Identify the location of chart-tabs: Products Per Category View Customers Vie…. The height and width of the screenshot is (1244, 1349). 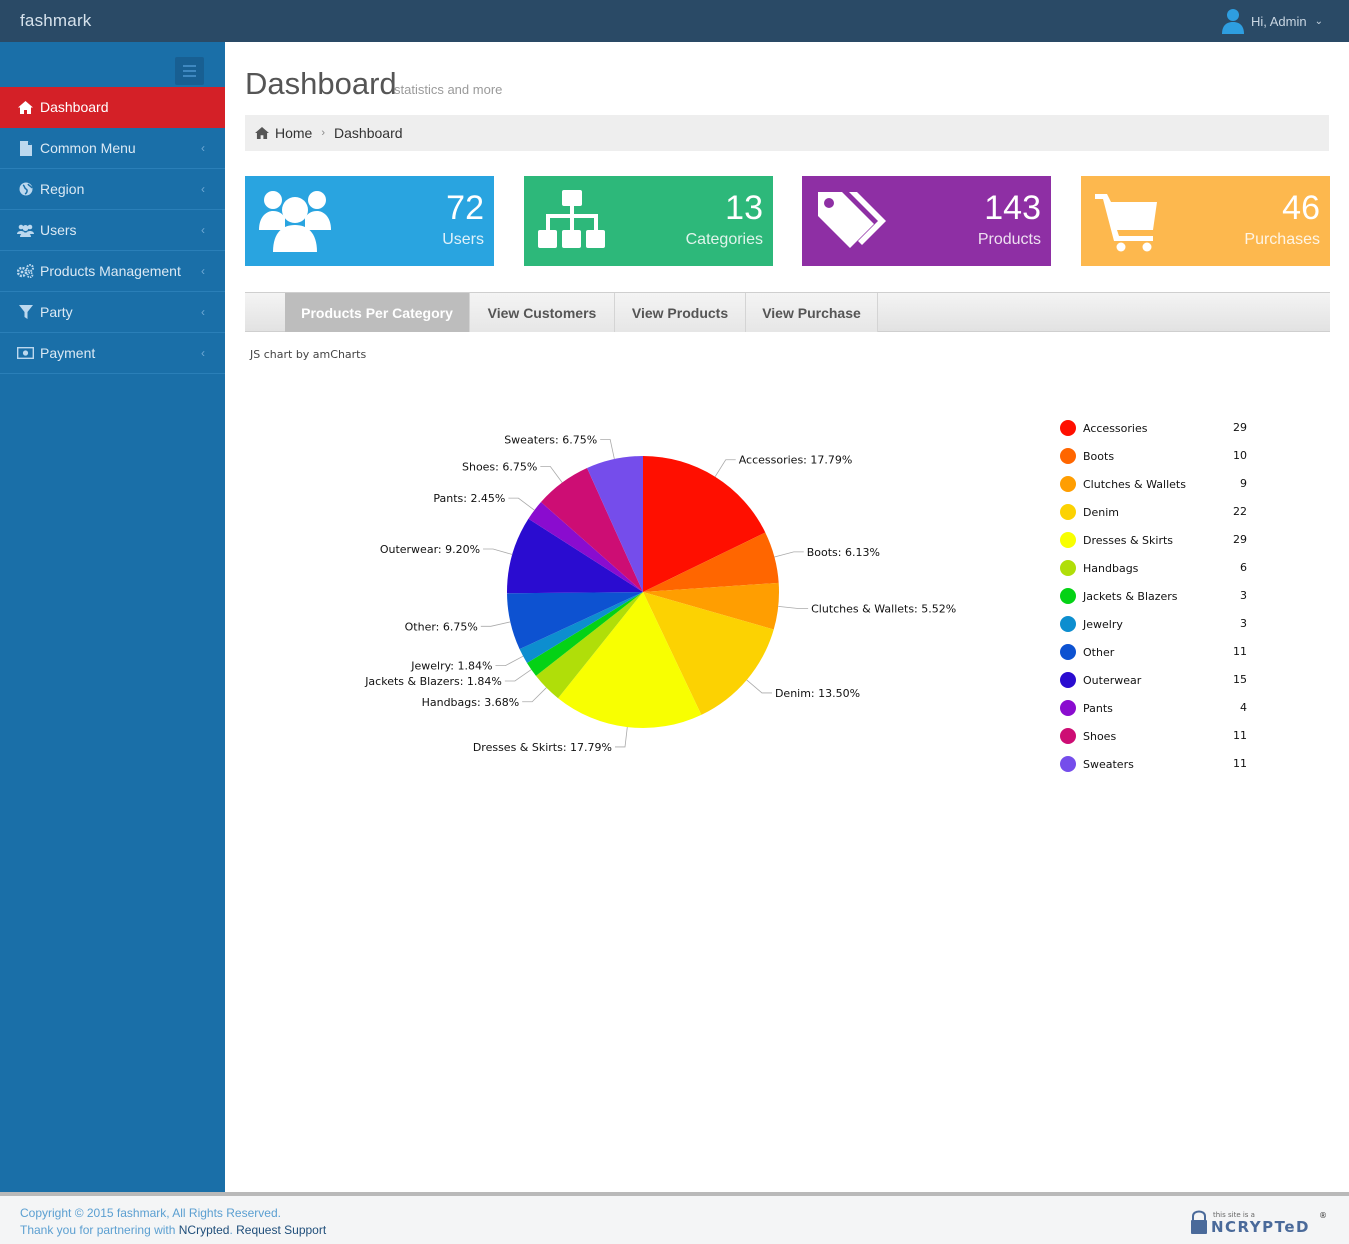
(787, 312).